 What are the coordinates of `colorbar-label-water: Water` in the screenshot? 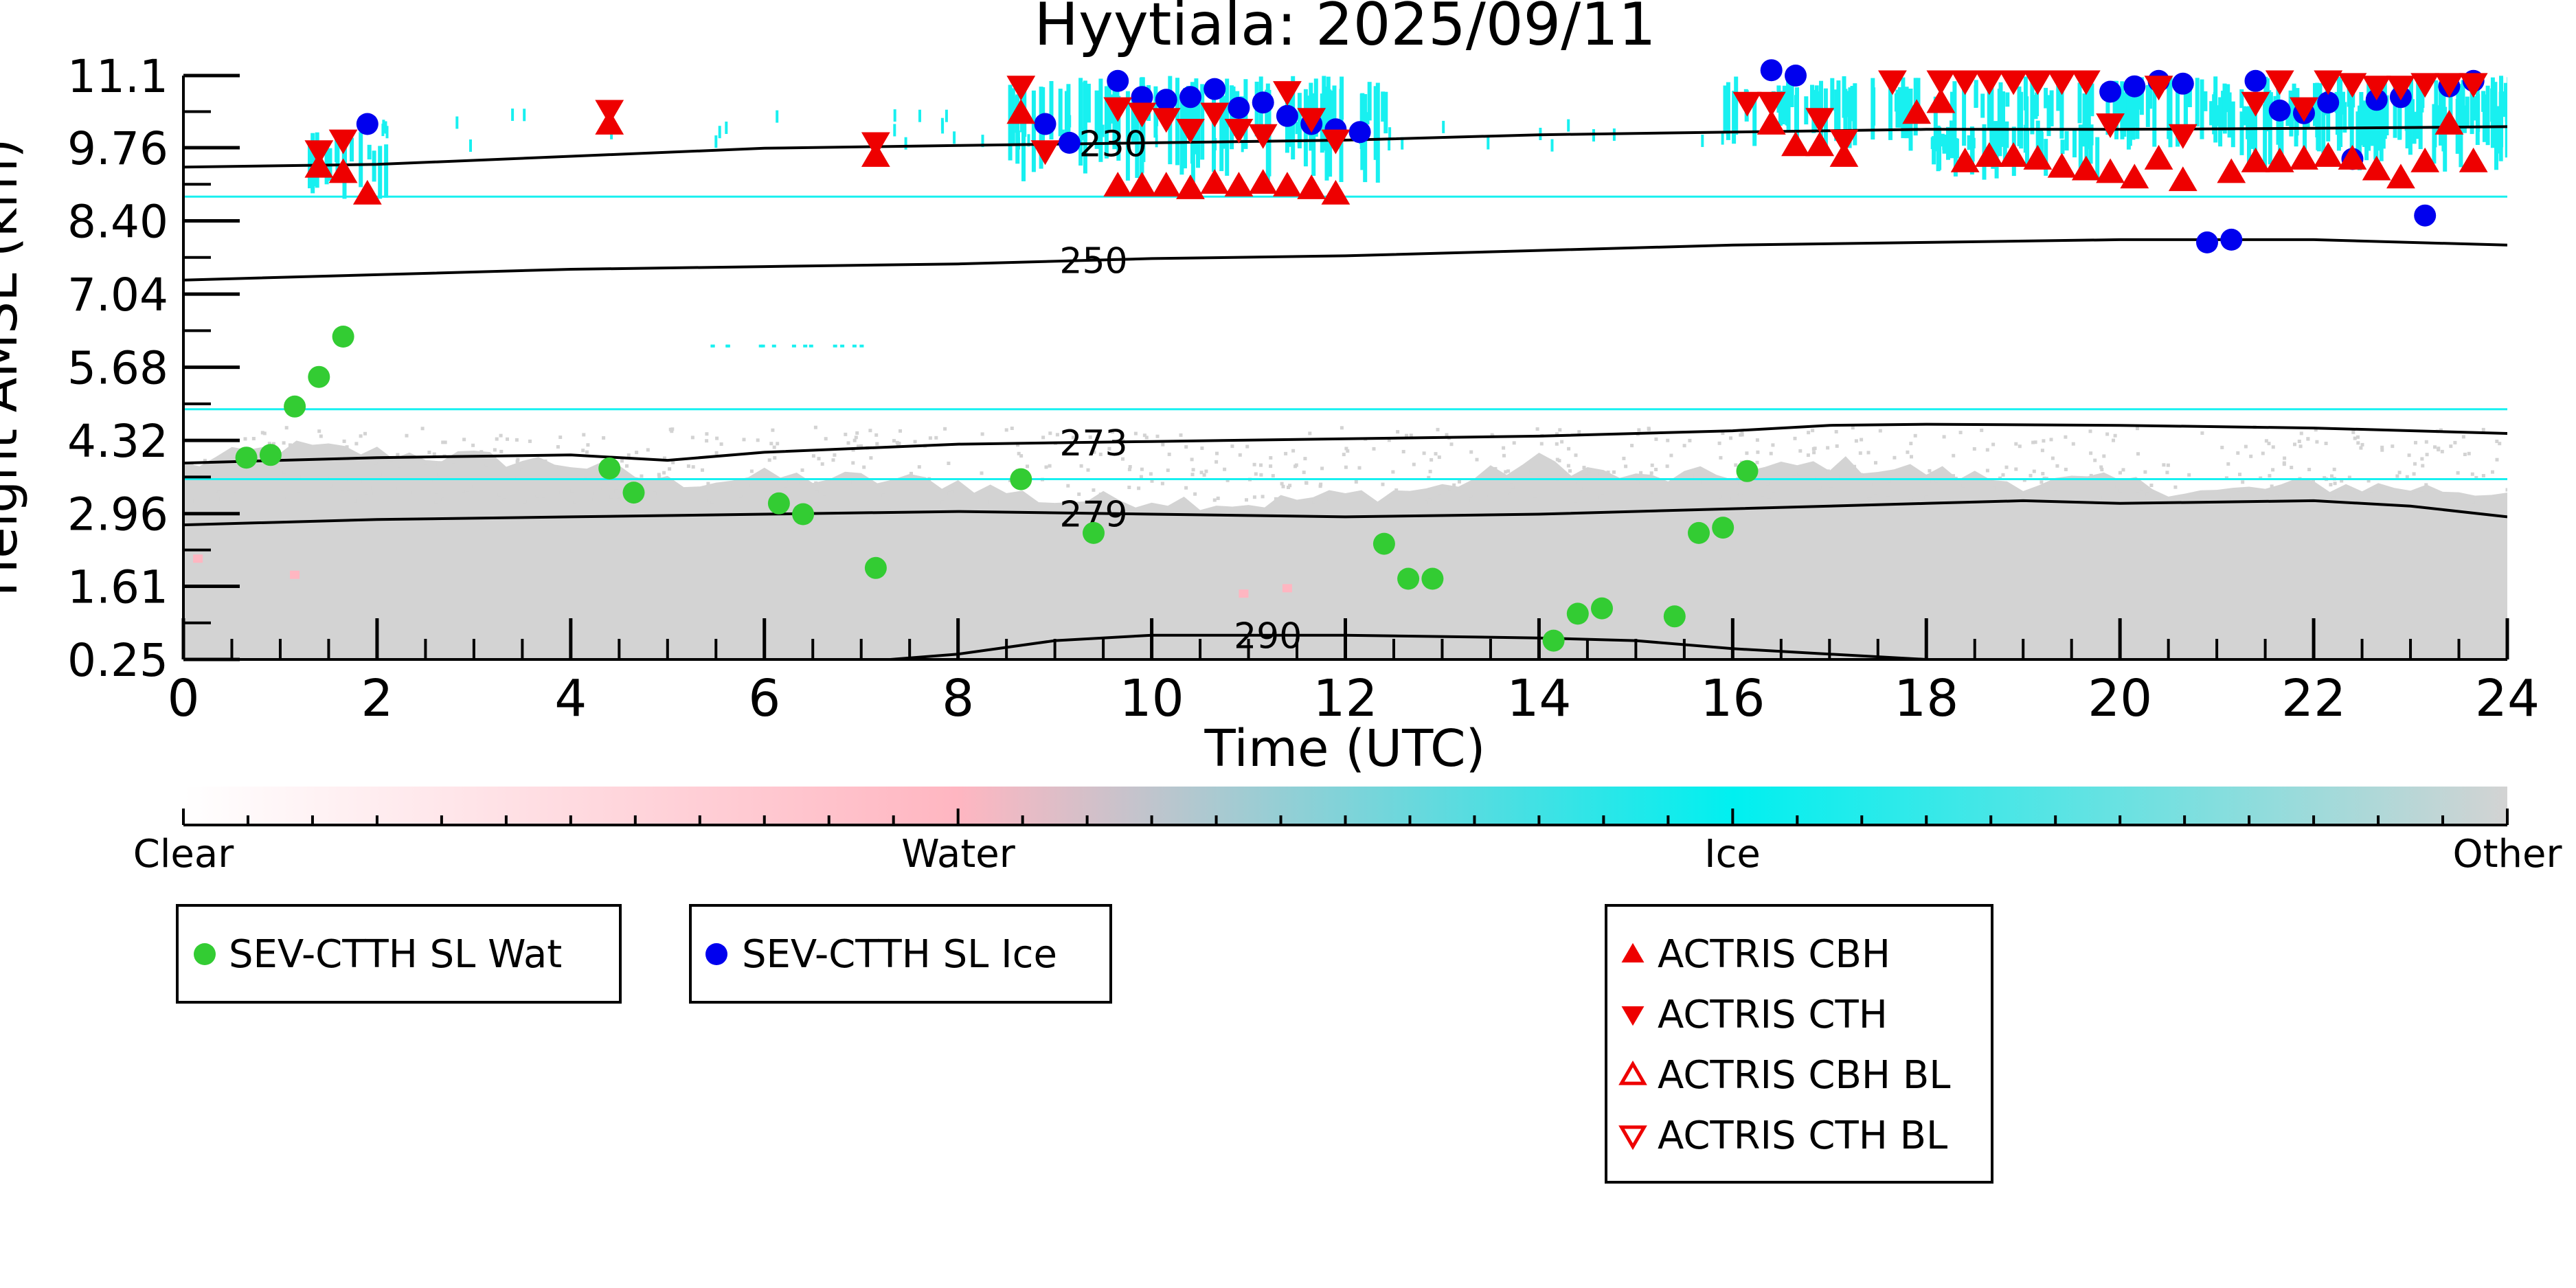 It's located at (958, 854).